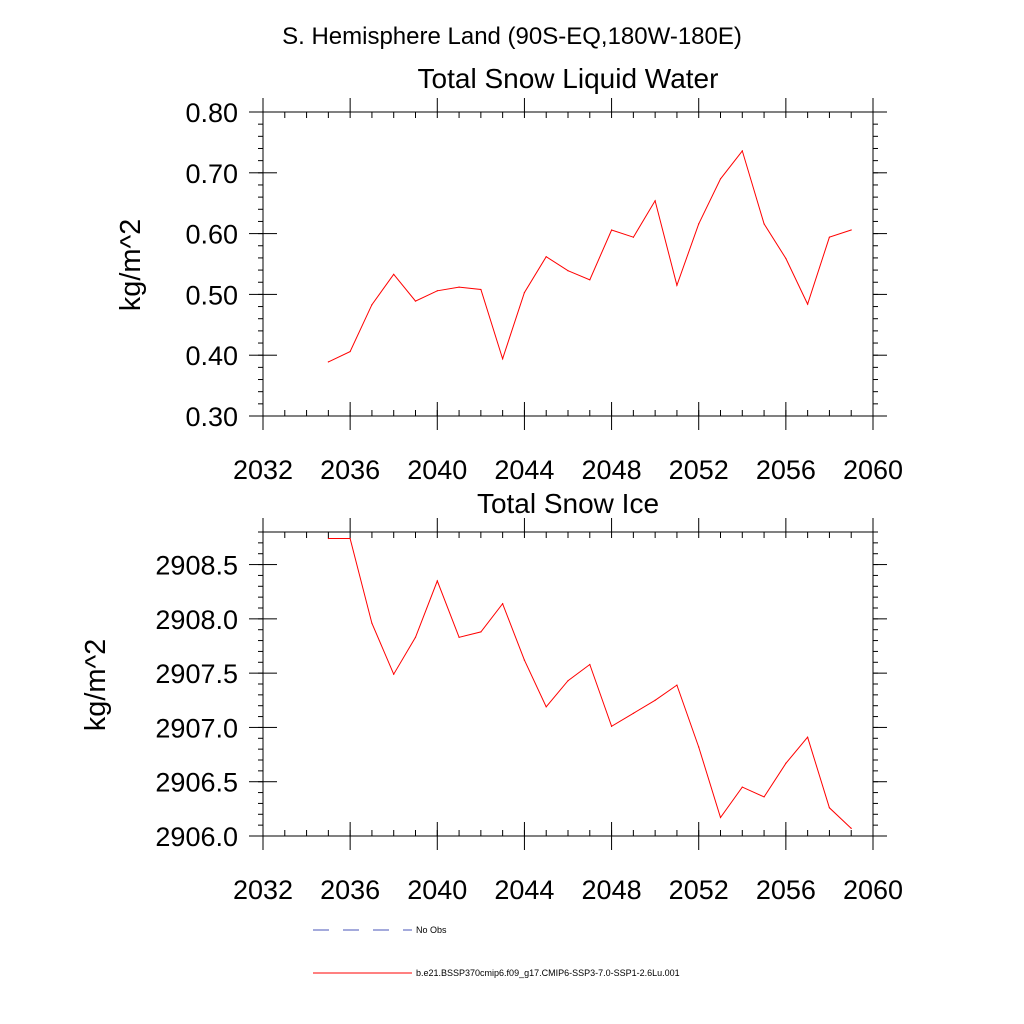 This screenshot has width=1024, height=1024. What do you see at coordinates (196, 728) in the screenshot?
I see `y-tick-label: 2907.0` at bounding box center [196, 728].